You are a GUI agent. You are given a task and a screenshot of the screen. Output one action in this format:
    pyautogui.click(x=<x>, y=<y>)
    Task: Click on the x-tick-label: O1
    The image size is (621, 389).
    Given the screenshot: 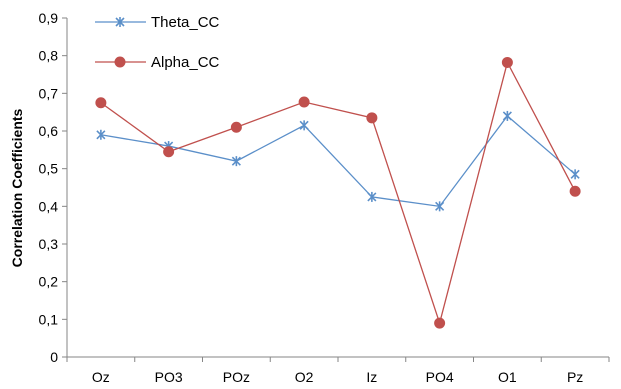 What is the action you would take?
    pyautogui.click(x=507, y=377)
    